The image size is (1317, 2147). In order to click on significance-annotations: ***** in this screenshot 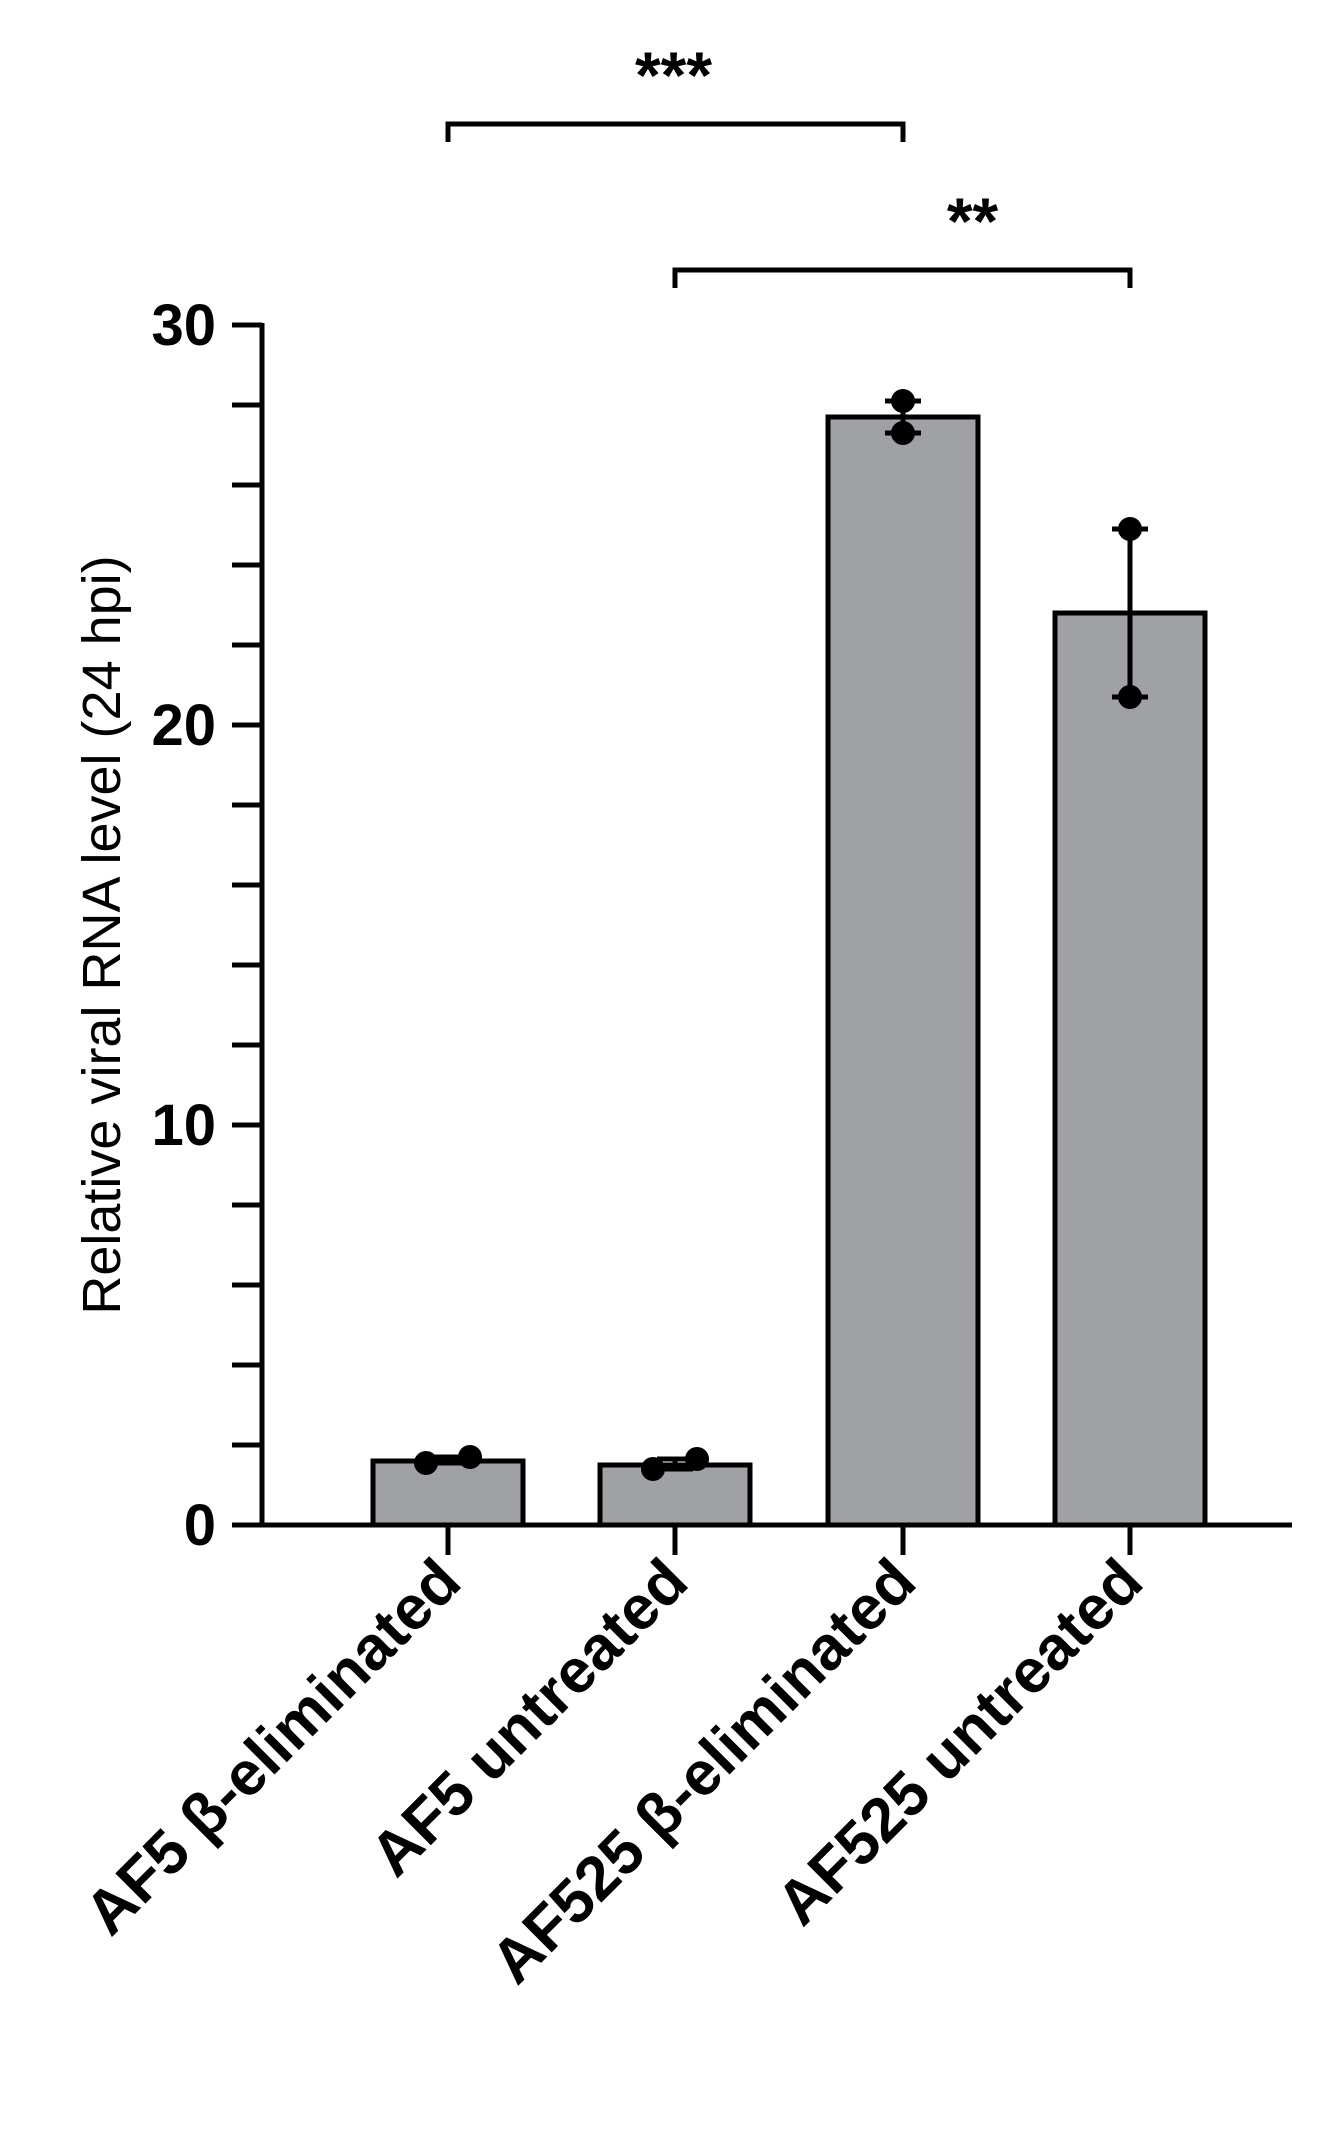, I will do `click(789, 163)`.